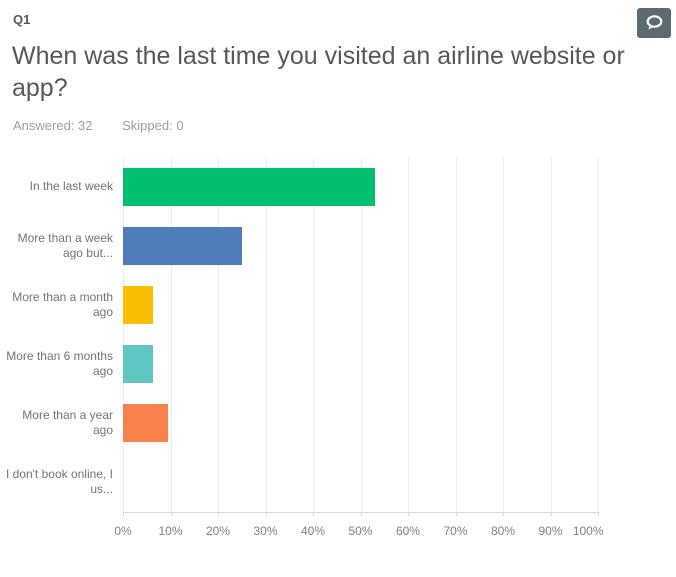 Image resolution: width=676 pixels, height=577 pixels. I want to click on x-tick-label: 90%, so click(550, 531).